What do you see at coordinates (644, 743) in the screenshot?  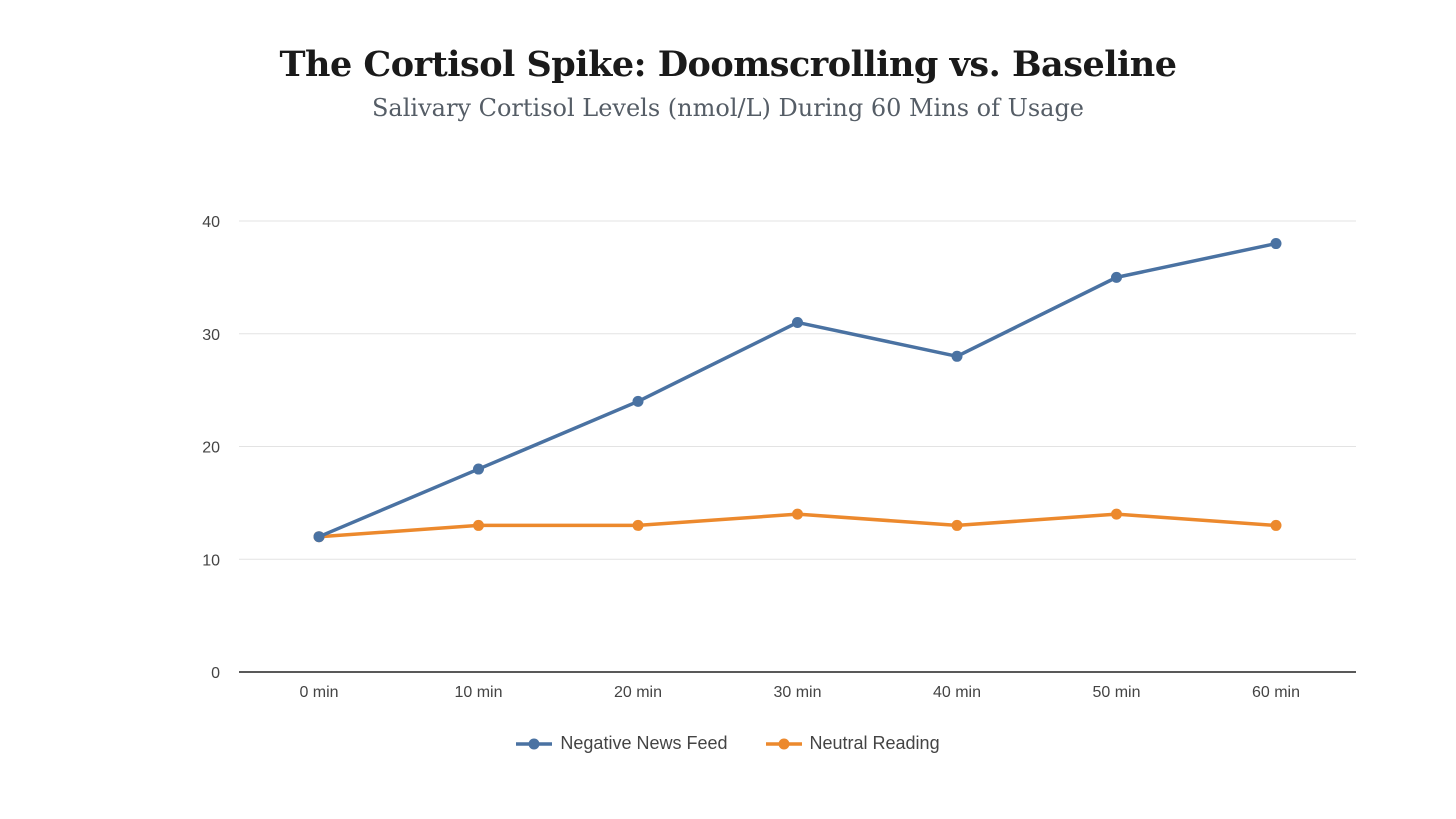 I see `legend-label: Negative News Feed` at bounding box center [644, 743].